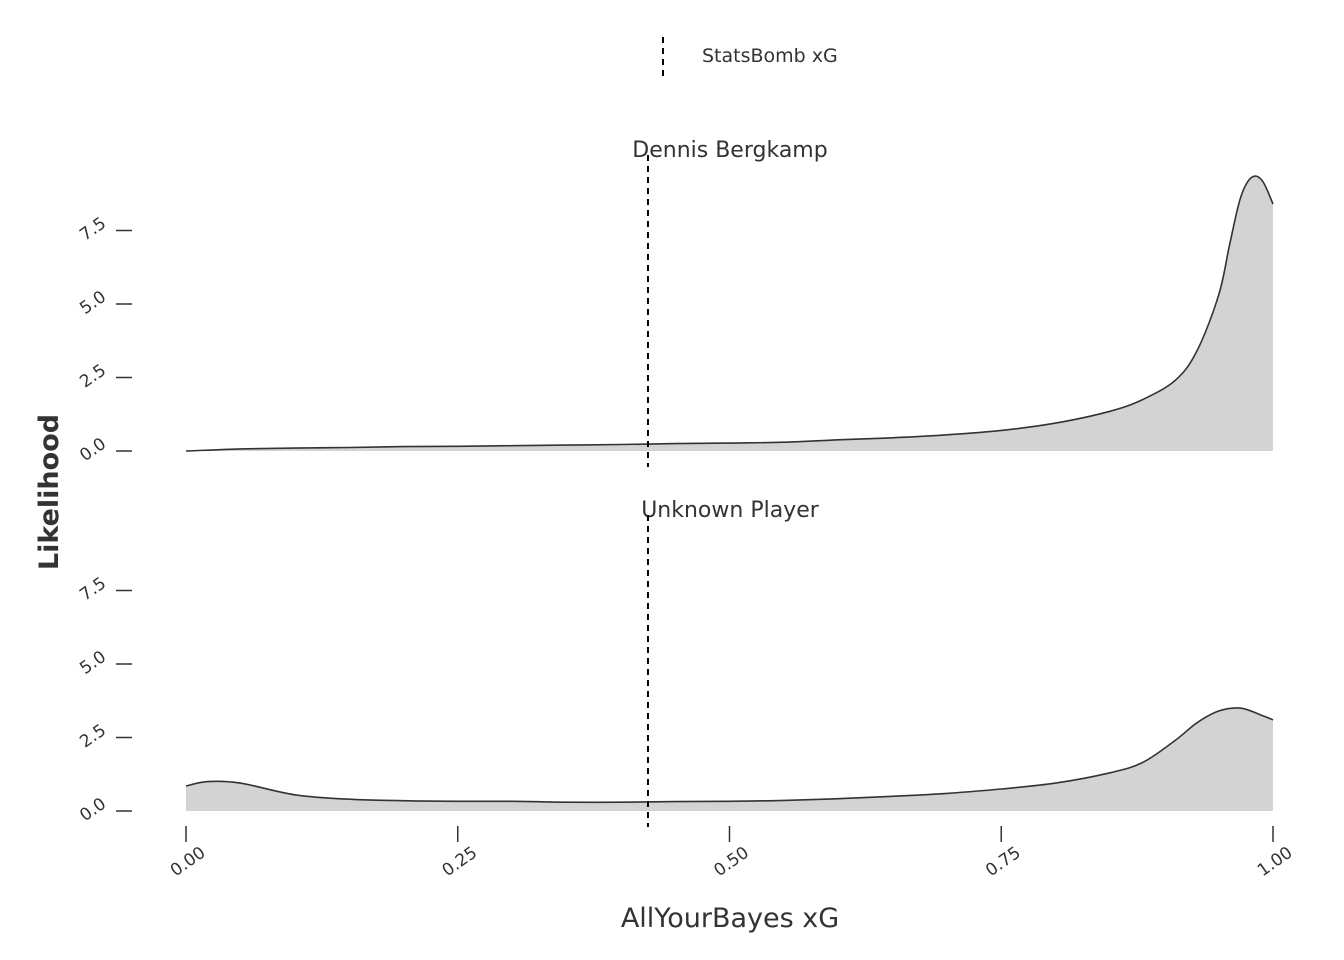 The height and width of the screenshot is (960, 1344). What do you see at coordinates (188, 862) in the screenshot?
I see `x-tick-label: 0.00` at bounding box center [188, 862].